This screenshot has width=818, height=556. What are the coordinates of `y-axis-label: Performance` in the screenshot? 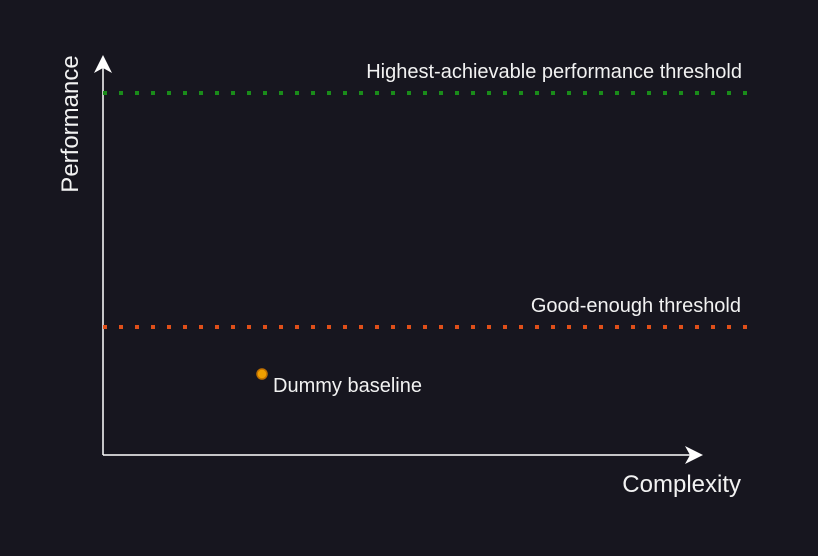 It's located at (70, 123).